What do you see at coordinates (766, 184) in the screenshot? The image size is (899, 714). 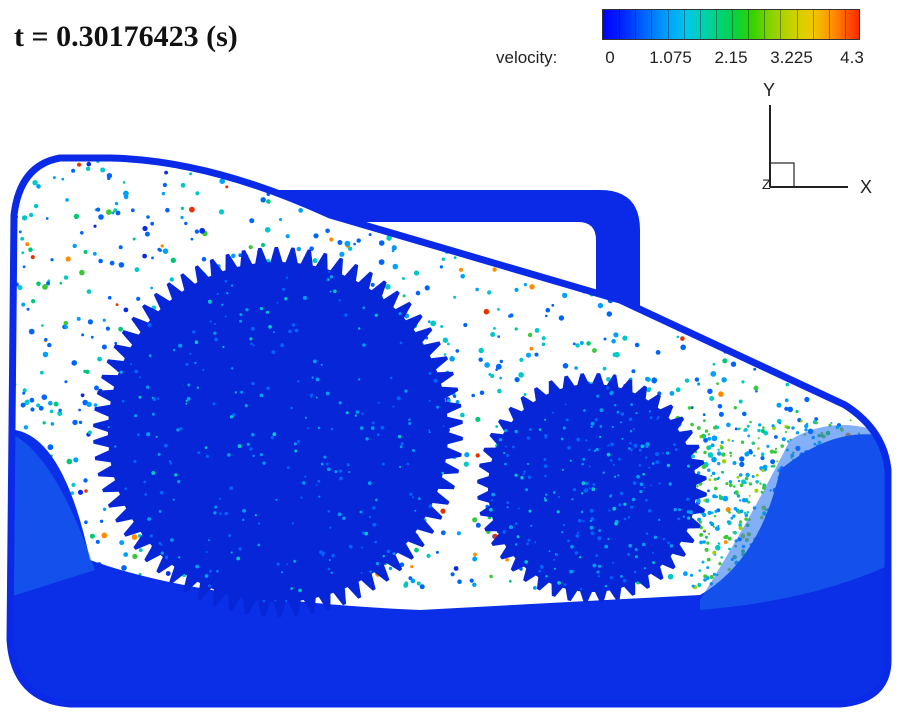 I see `axis-label-z: Z` at bounding box center [766, 184].